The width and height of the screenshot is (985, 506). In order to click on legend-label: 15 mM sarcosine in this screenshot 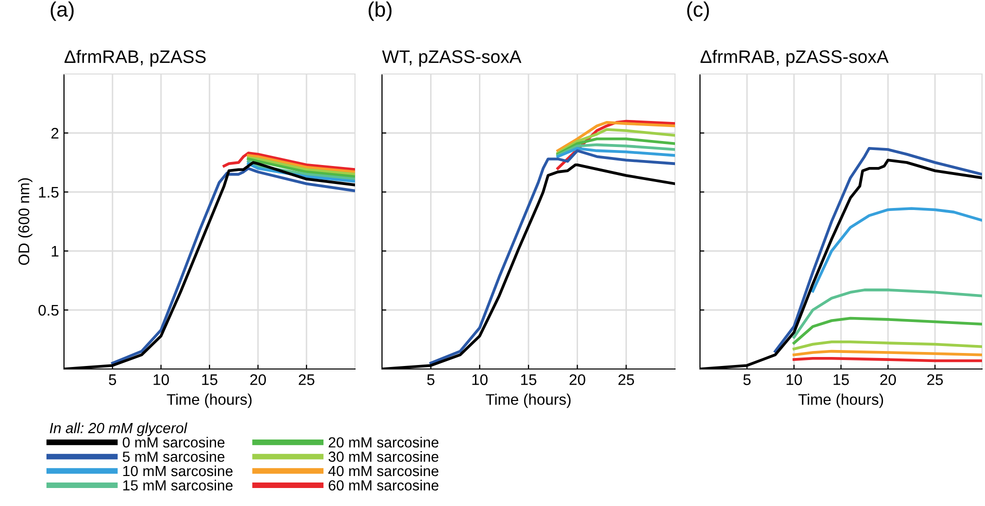, I will do `click(178, 485)`.